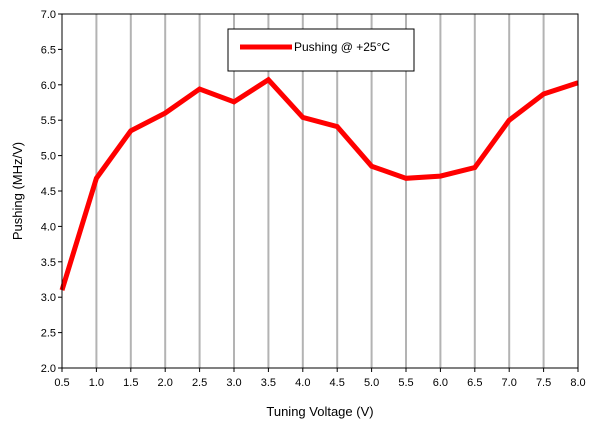 This screenshot has height=423, width=592. Describe the element at coordinates (48, 15) in the screenshot. I see `y-tick-label: 7.0` at that location.